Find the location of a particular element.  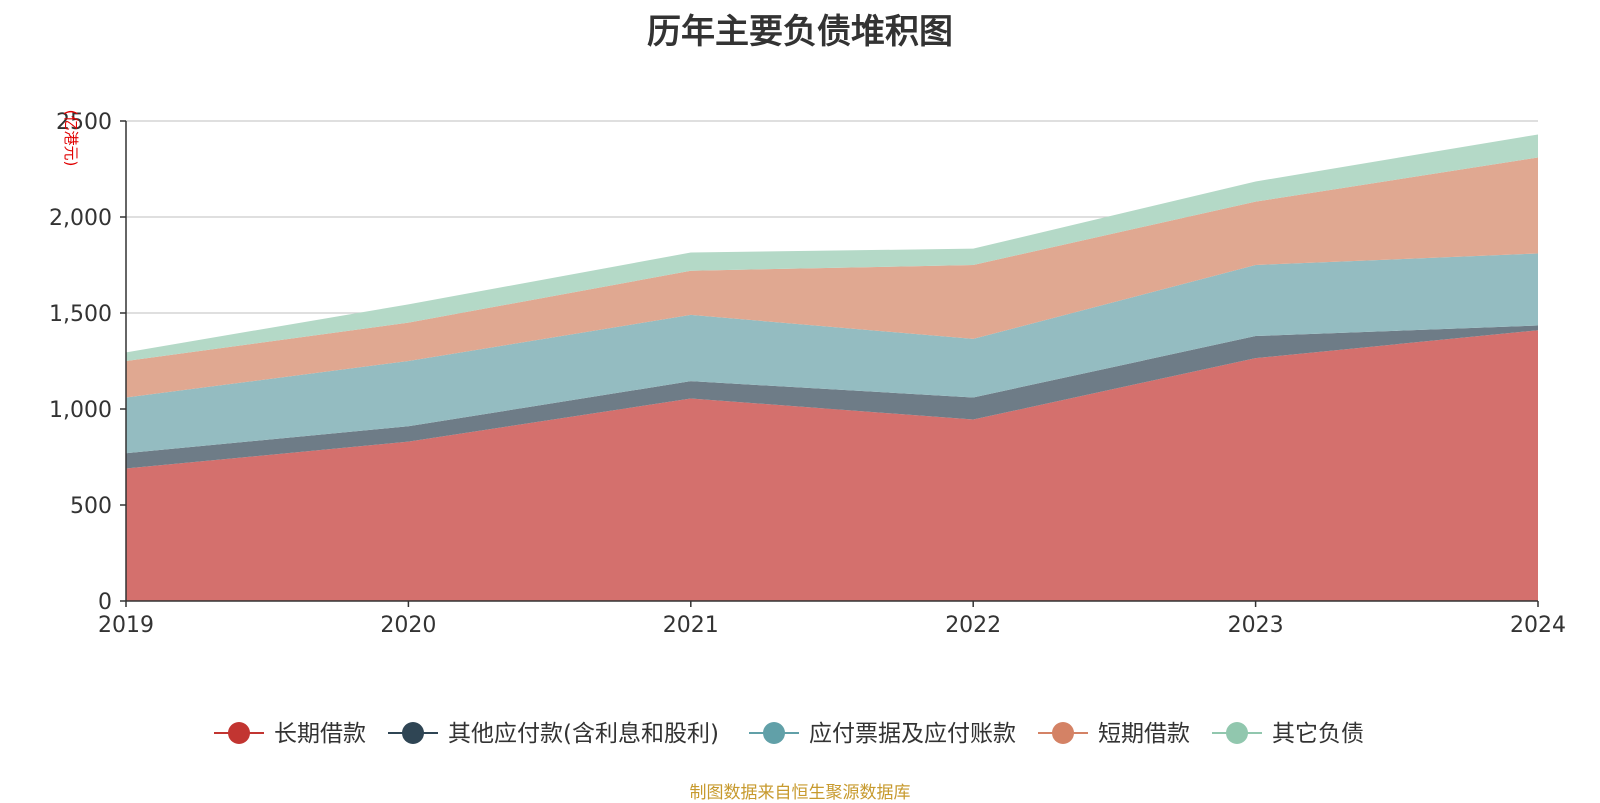

legend-label: 其他应付款(含利息和股利) is located at coordinates (583, 734).